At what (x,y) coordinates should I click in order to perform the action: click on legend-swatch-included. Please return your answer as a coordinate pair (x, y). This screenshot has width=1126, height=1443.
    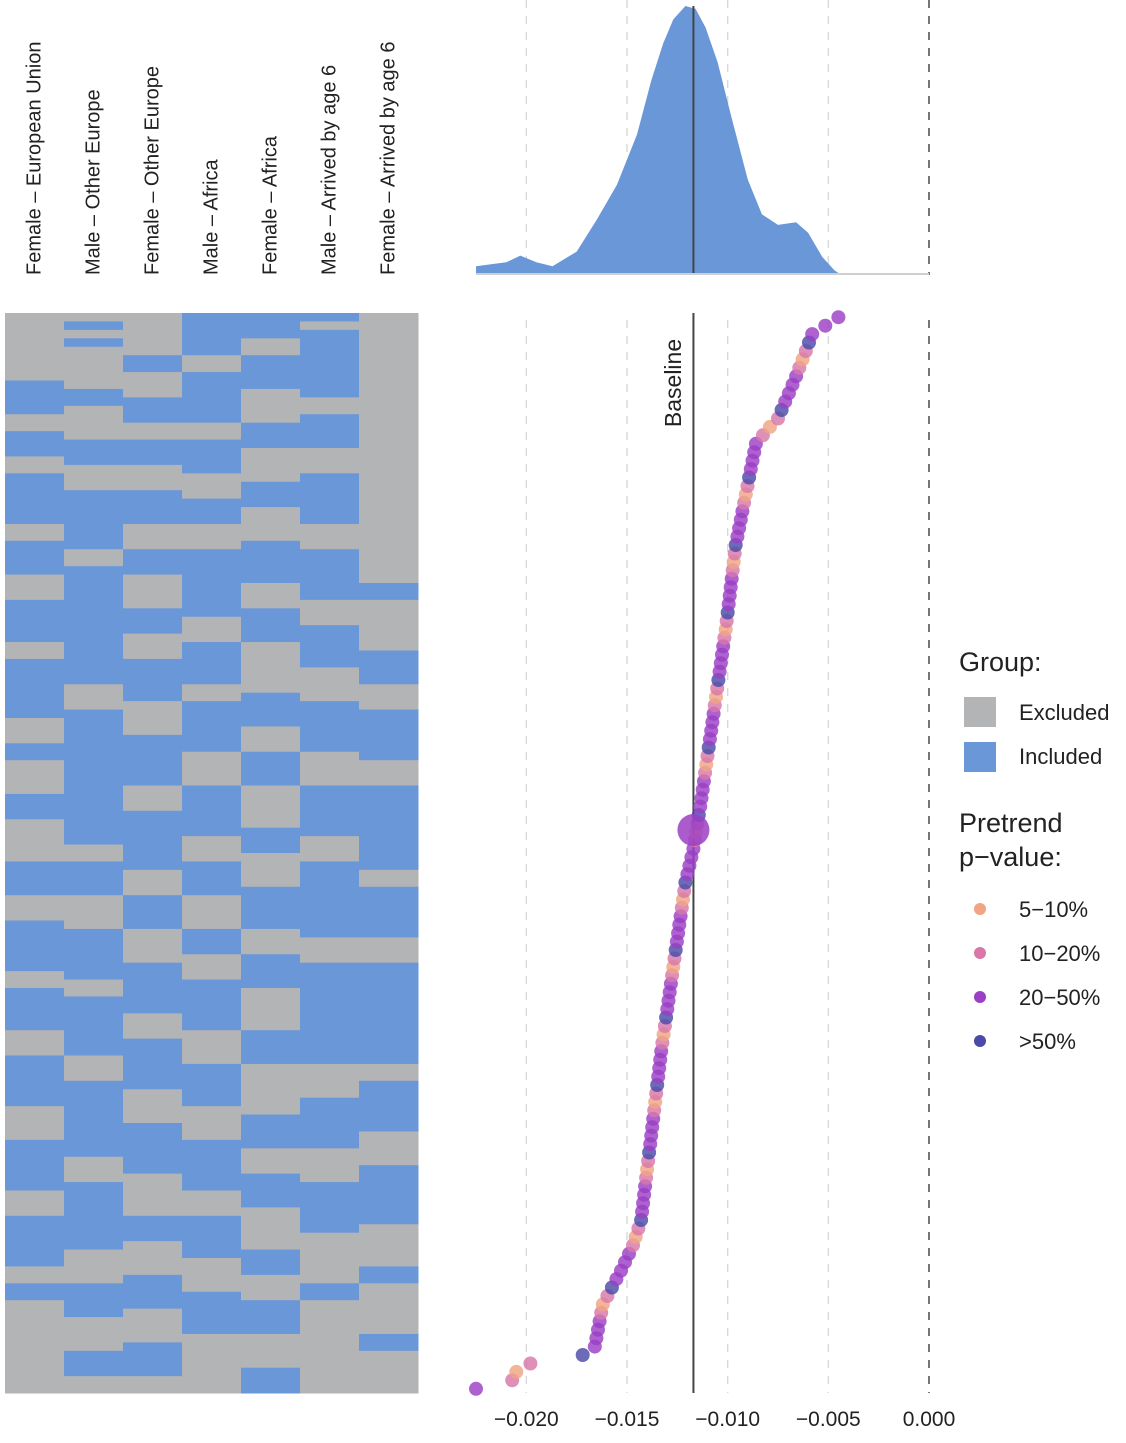
    Looking at the image, I should click on (980, 757).